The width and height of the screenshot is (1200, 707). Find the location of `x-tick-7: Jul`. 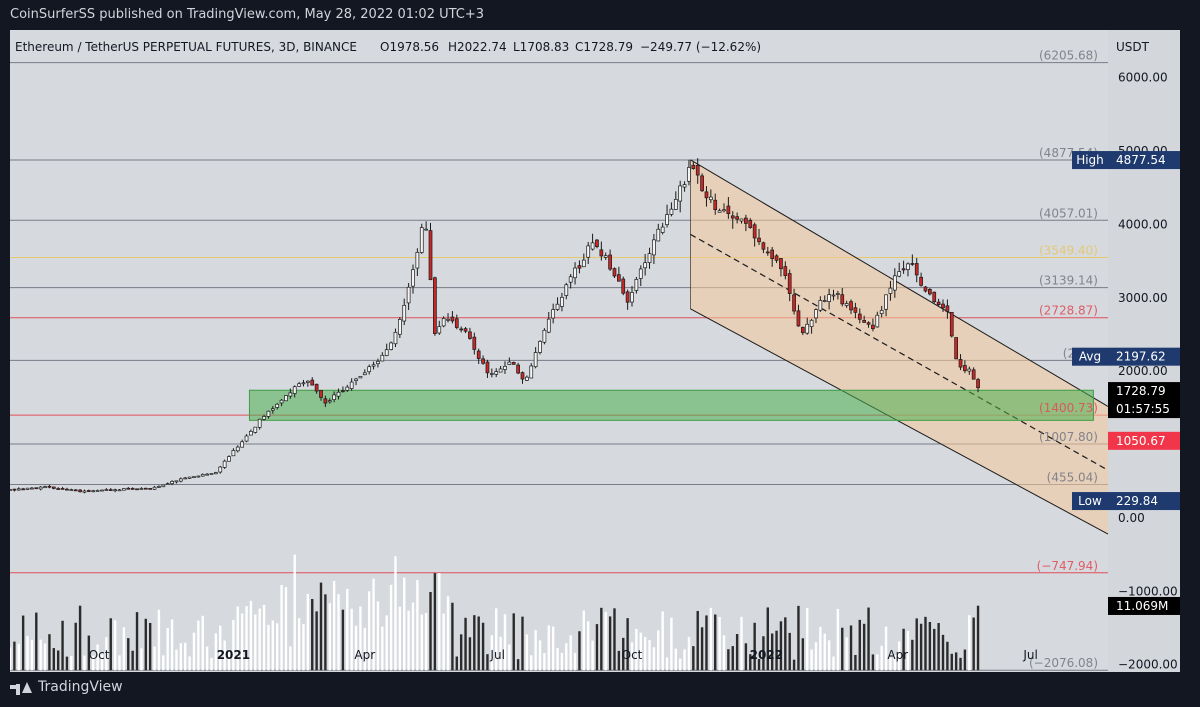

x-tick-7: Jul is located at coordinates (1029, 655).